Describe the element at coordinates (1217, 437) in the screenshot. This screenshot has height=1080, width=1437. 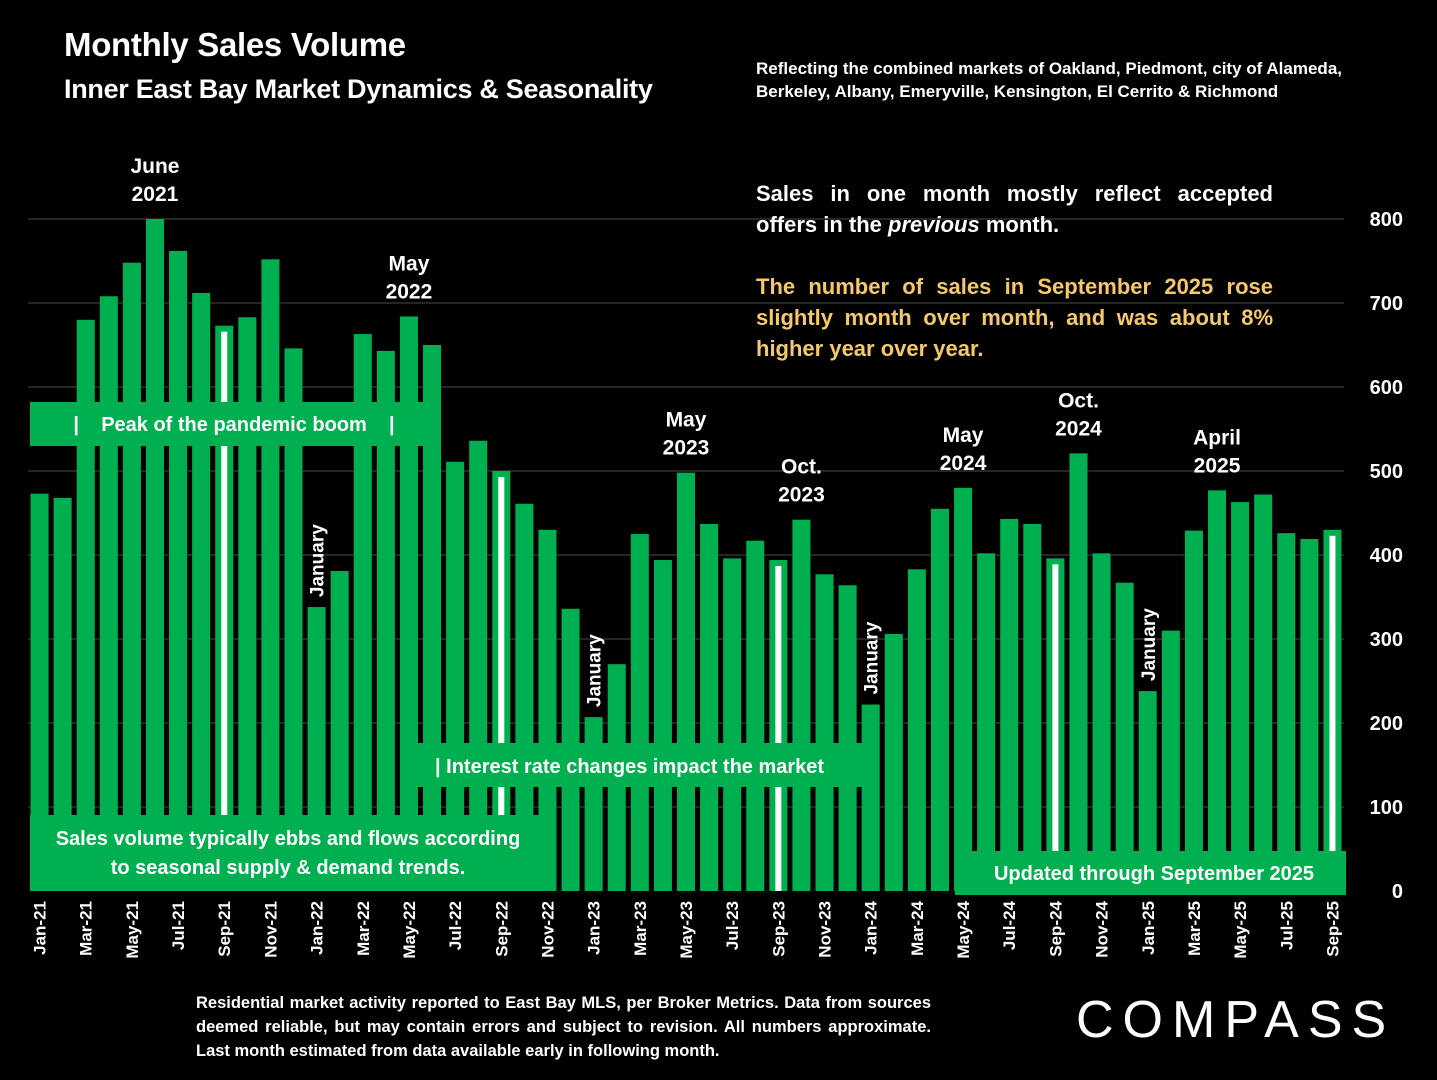
I see `peak-label: April` at that location.